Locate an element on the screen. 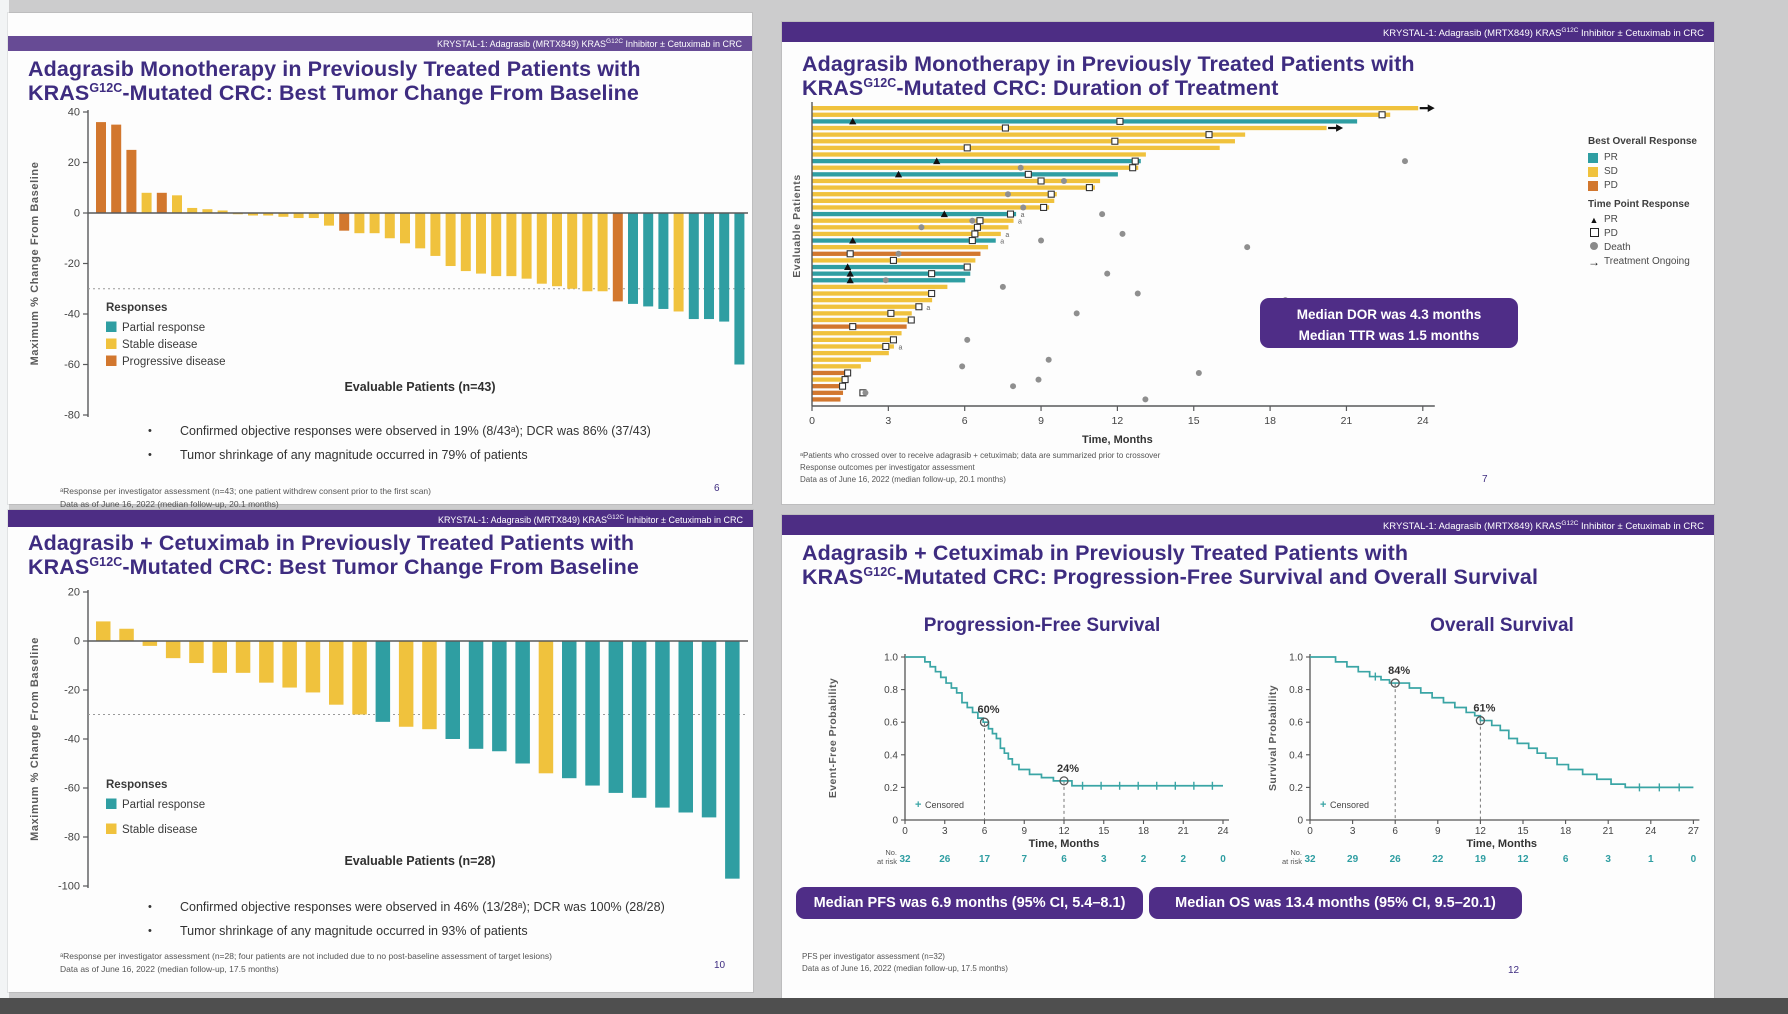  svg-text: 12 is located at coordinates (1118, 421).